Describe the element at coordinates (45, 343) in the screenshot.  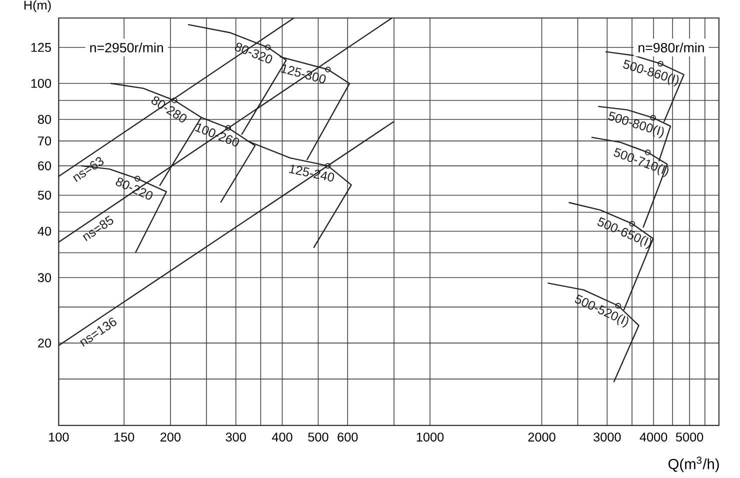
I see `y-tick-label: 20` at that location.